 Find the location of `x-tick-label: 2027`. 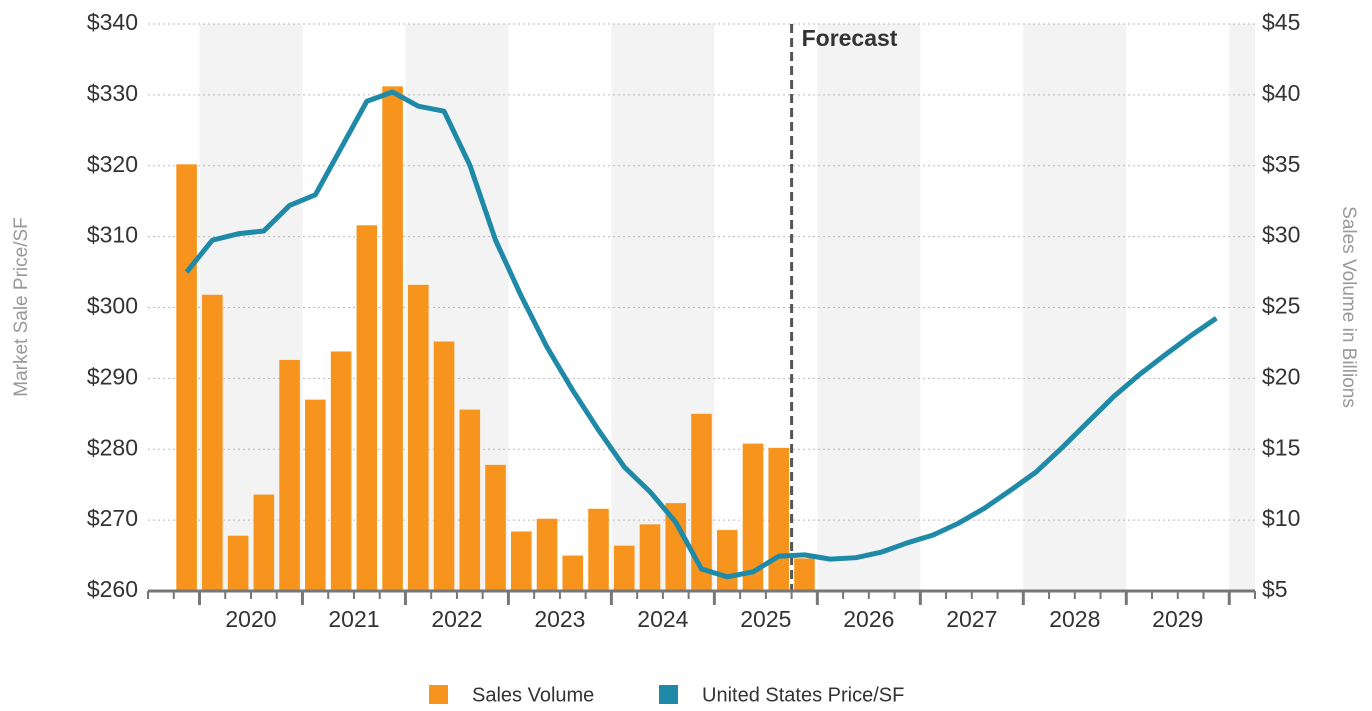

x-tick-label: 2027 is located at coordinates (971, 619).